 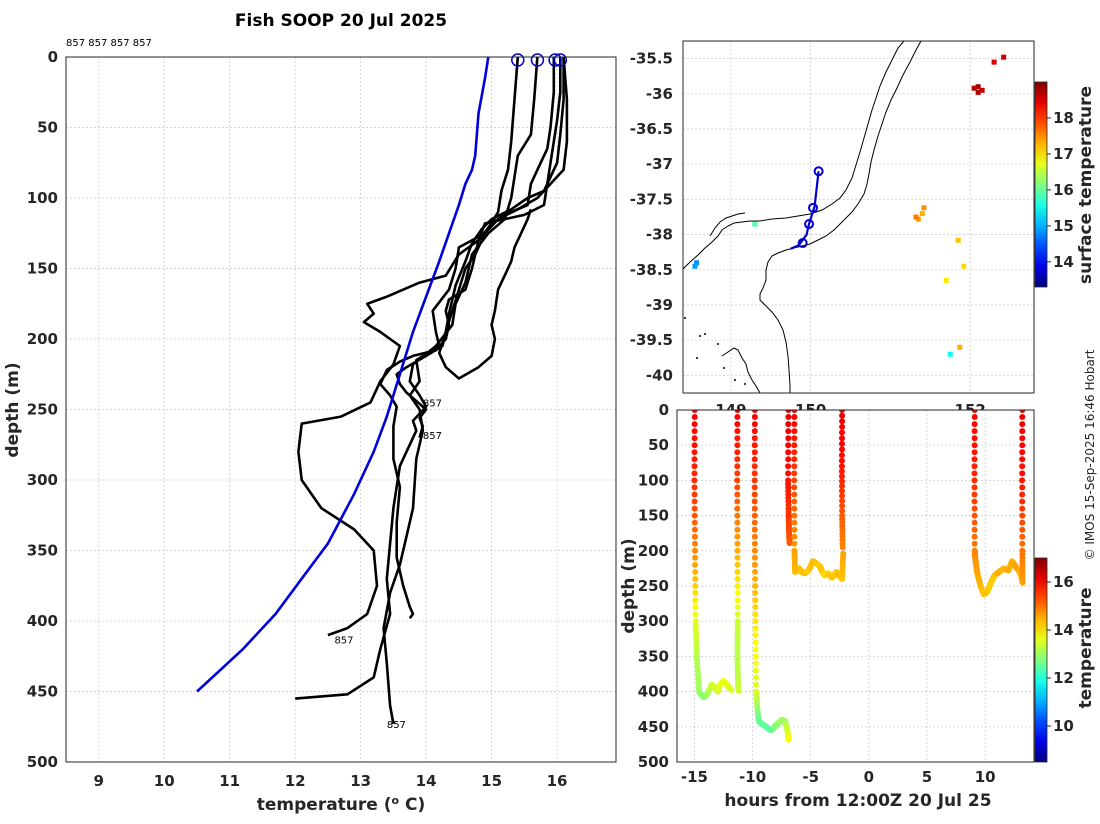 I want to click on cast-location-marker, so click(x=813, y=207).